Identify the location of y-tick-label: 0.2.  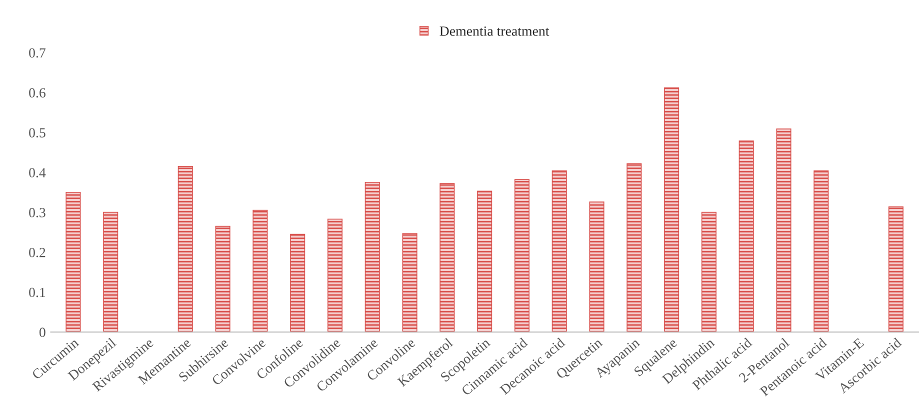
(37, 253).